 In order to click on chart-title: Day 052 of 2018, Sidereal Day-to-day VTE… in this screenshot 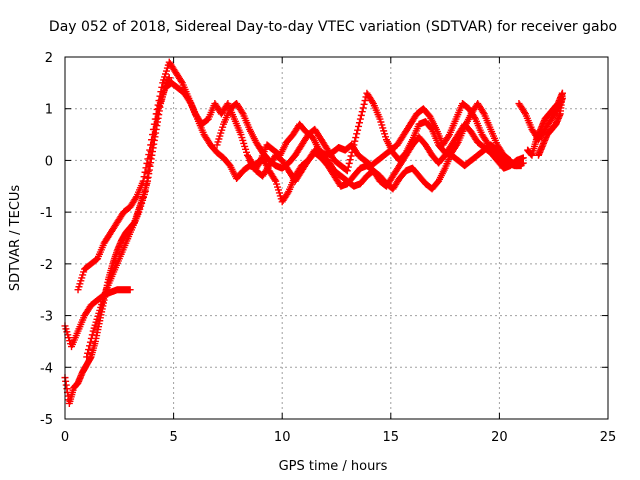, I will do `click(333, 27)`.